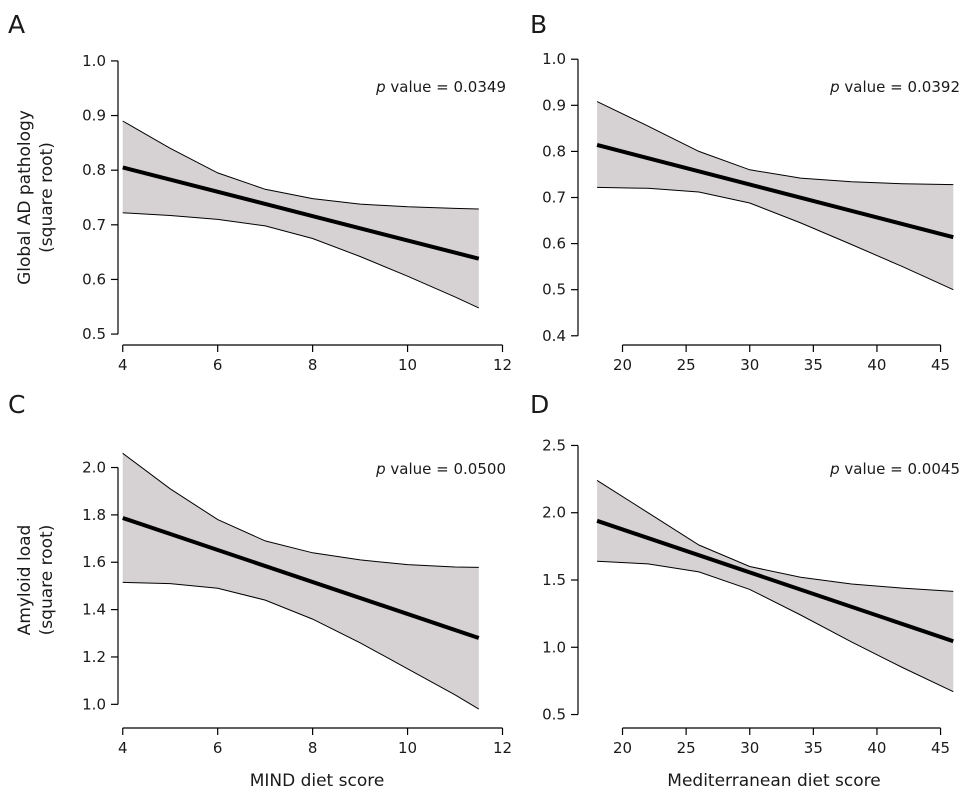 The image size is (967, 800). I want to click on panel-b-x-tick-label: 20, so click(622, 365).